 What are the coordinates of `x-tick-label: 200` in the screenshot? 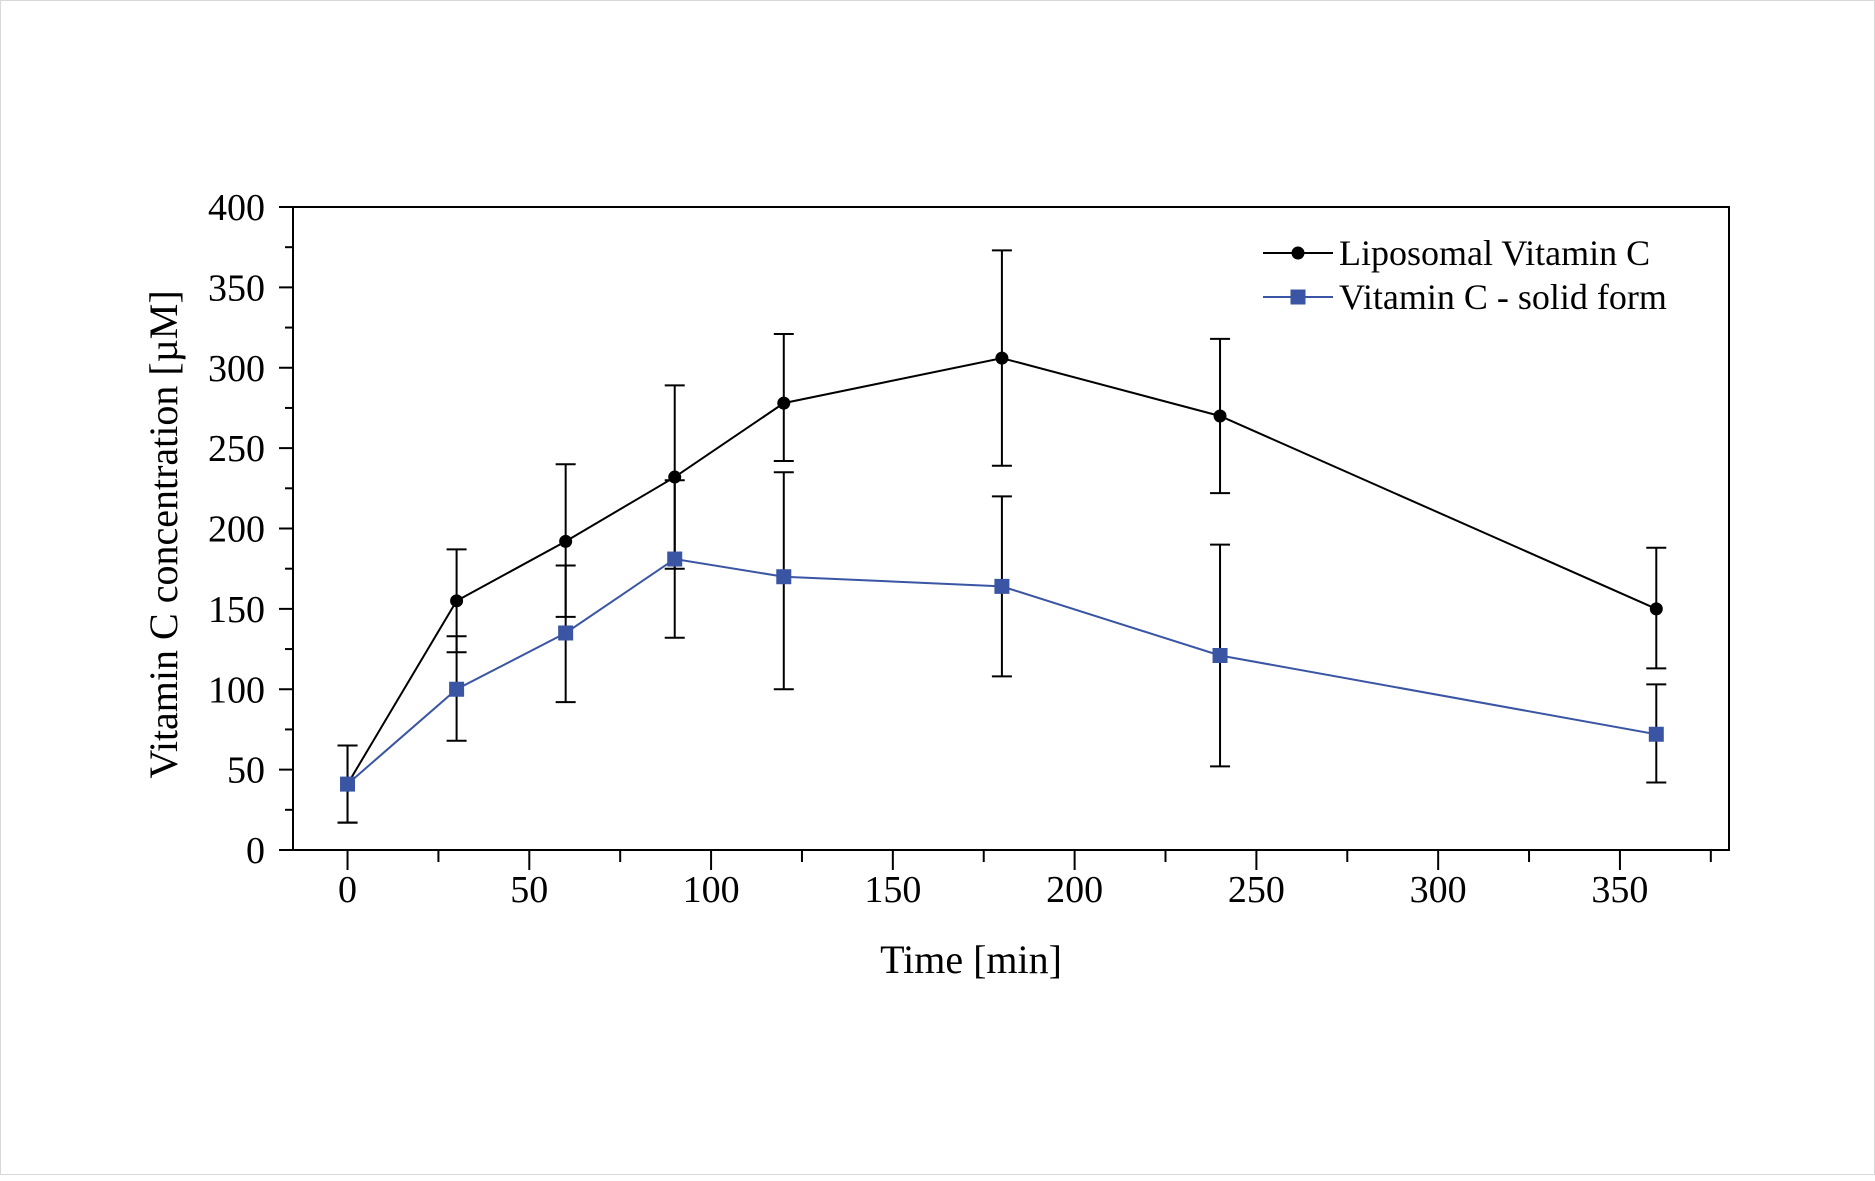 It's located at (1074, 890).